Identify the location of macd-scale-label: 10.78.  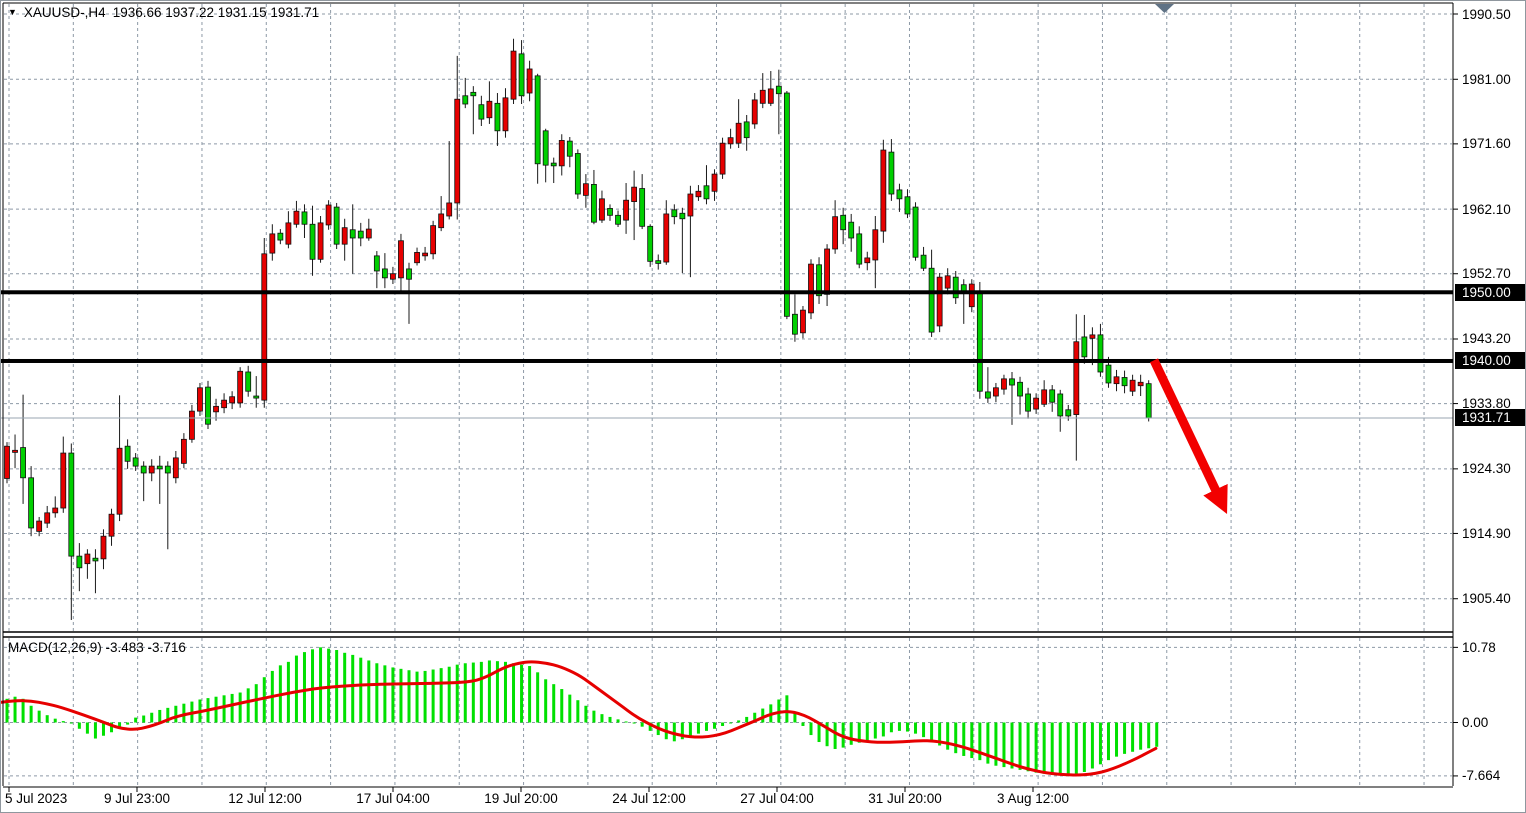
(1479, 647).